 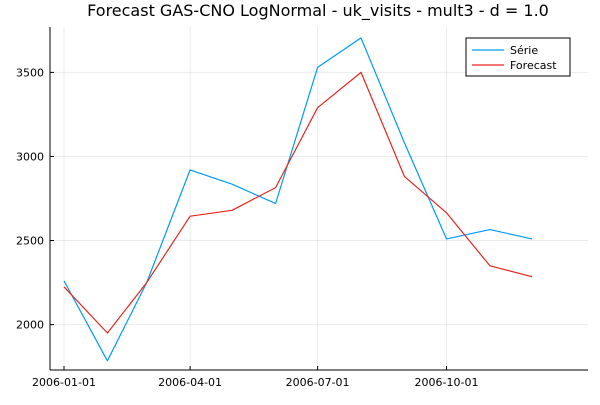 What do you see at coordinates (64, 382) in the screenshot?
I see `x-tick-label: 2006-01-01` at bounding box center [64, 382].